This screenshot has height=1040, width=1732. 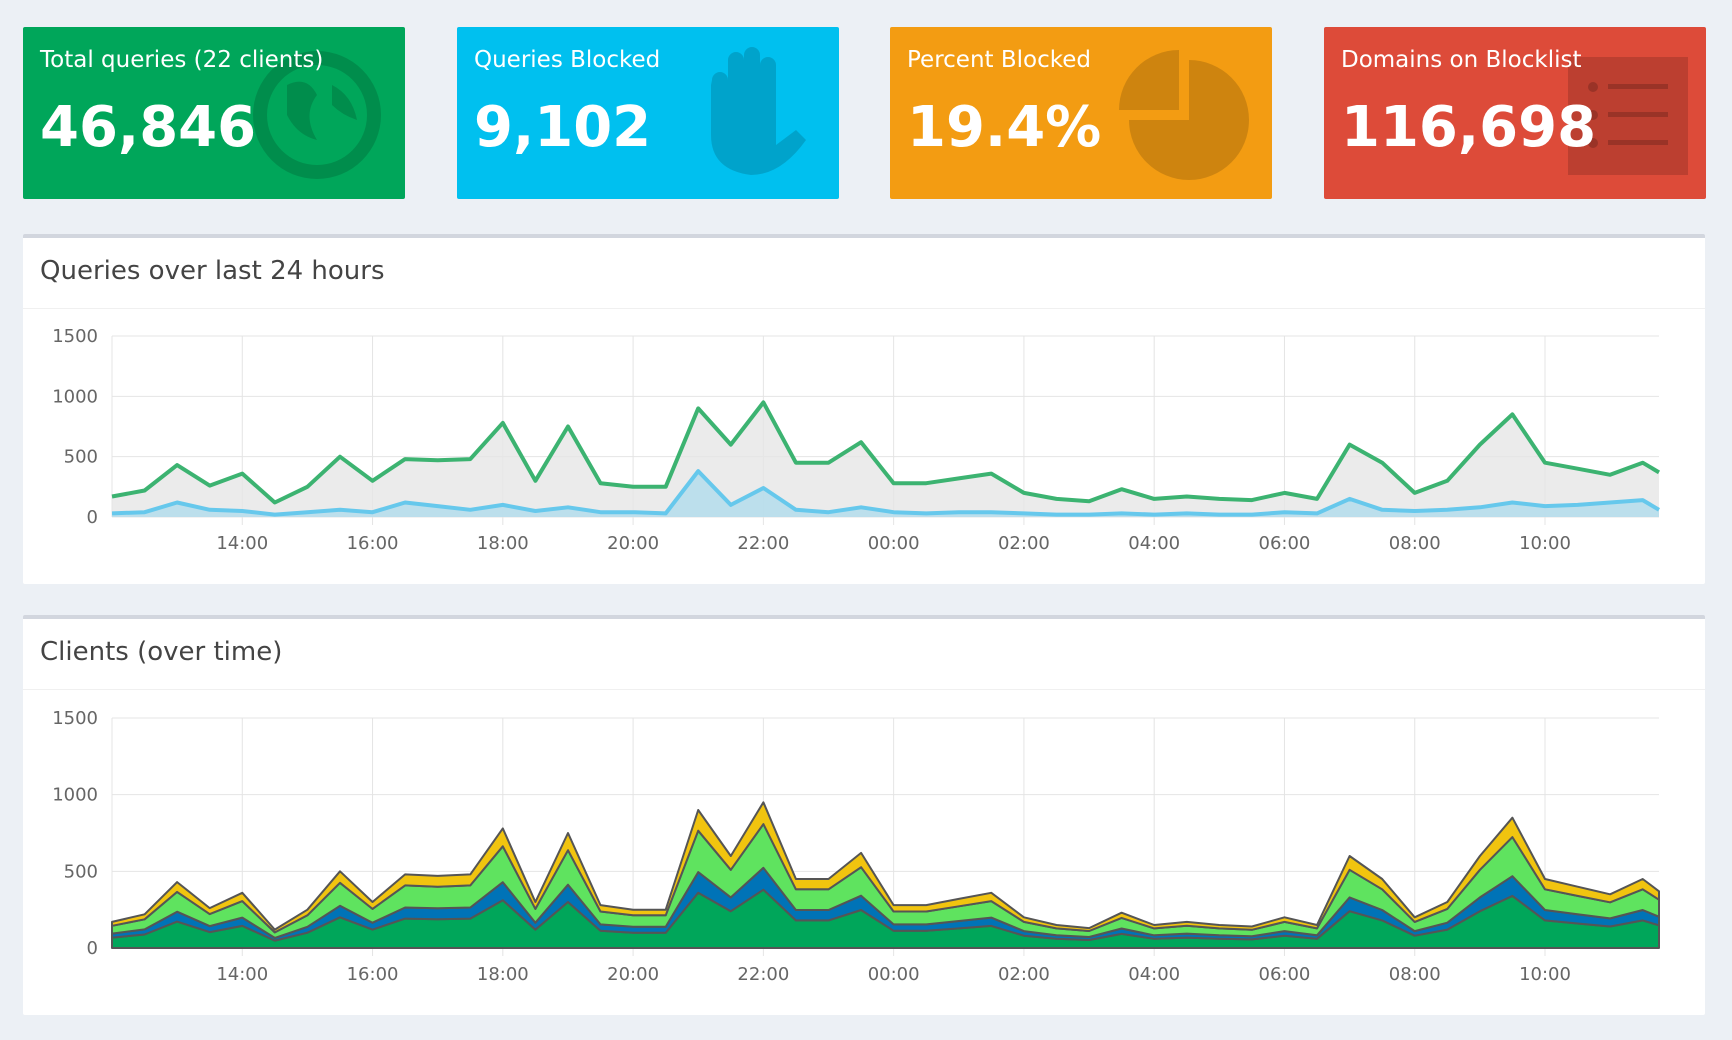 What do you see at coordinates (885, 867) in the screenshot?
I see `stacked-area` at bounding box center [885, 867].